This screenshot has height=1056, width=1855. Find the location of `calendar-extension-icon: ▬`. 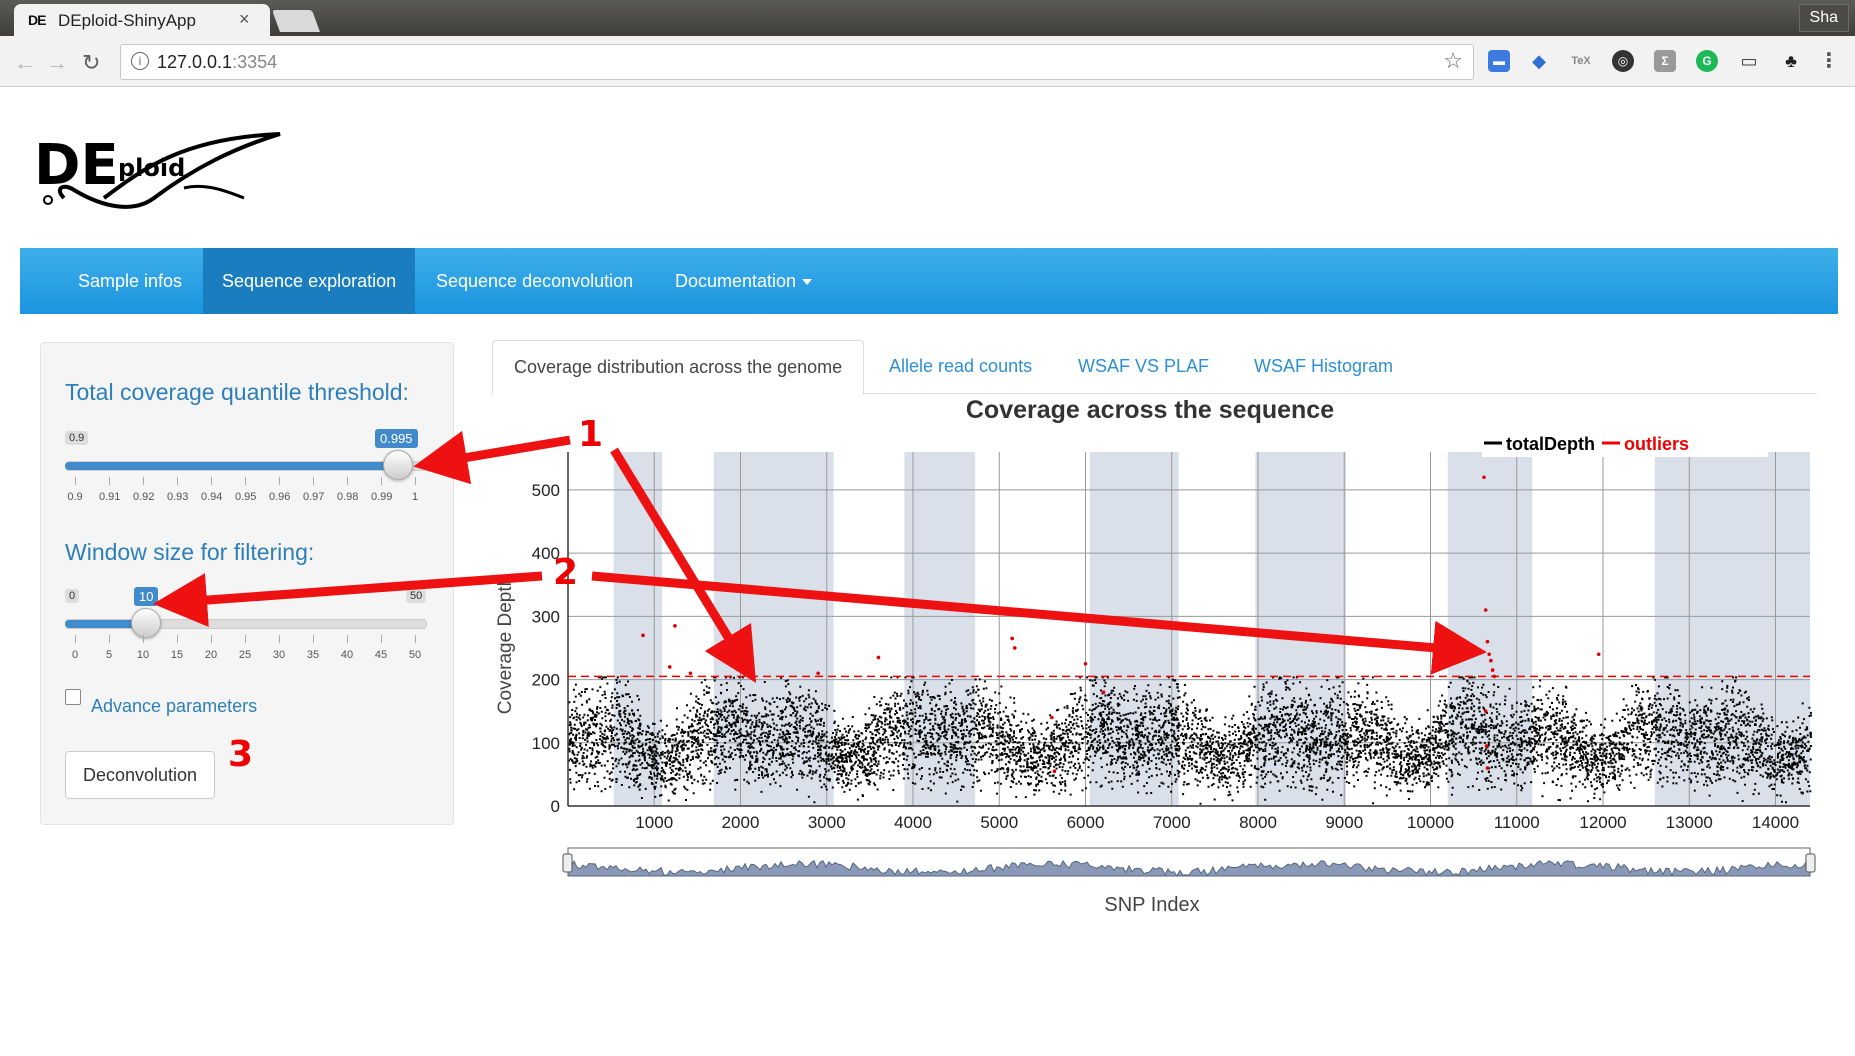

calendar-extension-icon: ▬ is located at coordinates (1499, 61).